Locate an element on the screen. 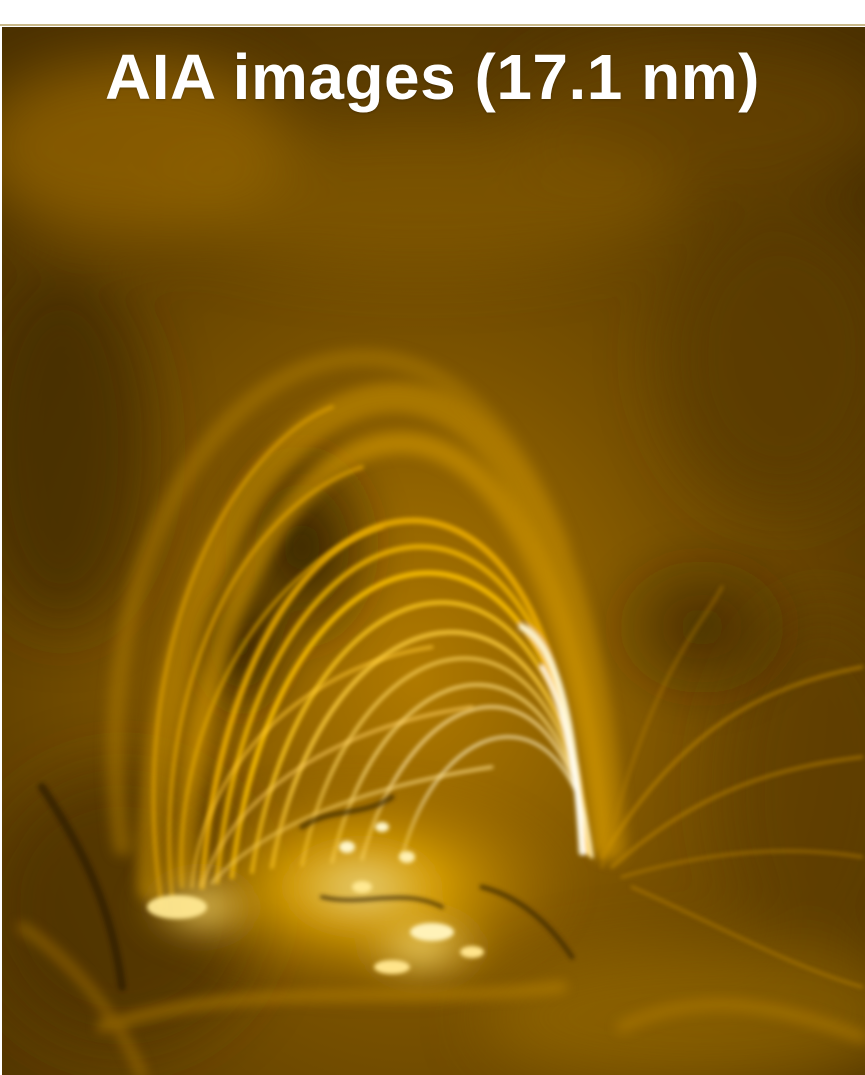 This screenshot has width=865, height=1075. top-divider is located at coordinates (432, 25).